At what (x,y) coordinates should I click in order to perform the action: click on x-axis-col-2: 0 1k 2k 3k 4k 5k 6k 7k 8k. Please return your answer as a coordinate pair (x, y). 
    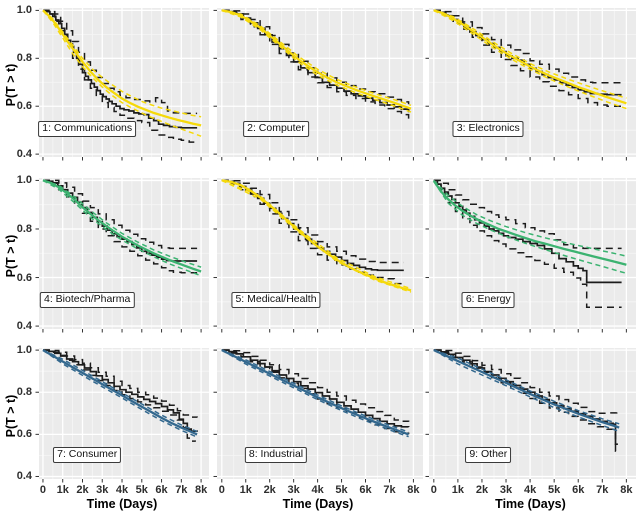
    Looking at the image, I should click on (318, 489).